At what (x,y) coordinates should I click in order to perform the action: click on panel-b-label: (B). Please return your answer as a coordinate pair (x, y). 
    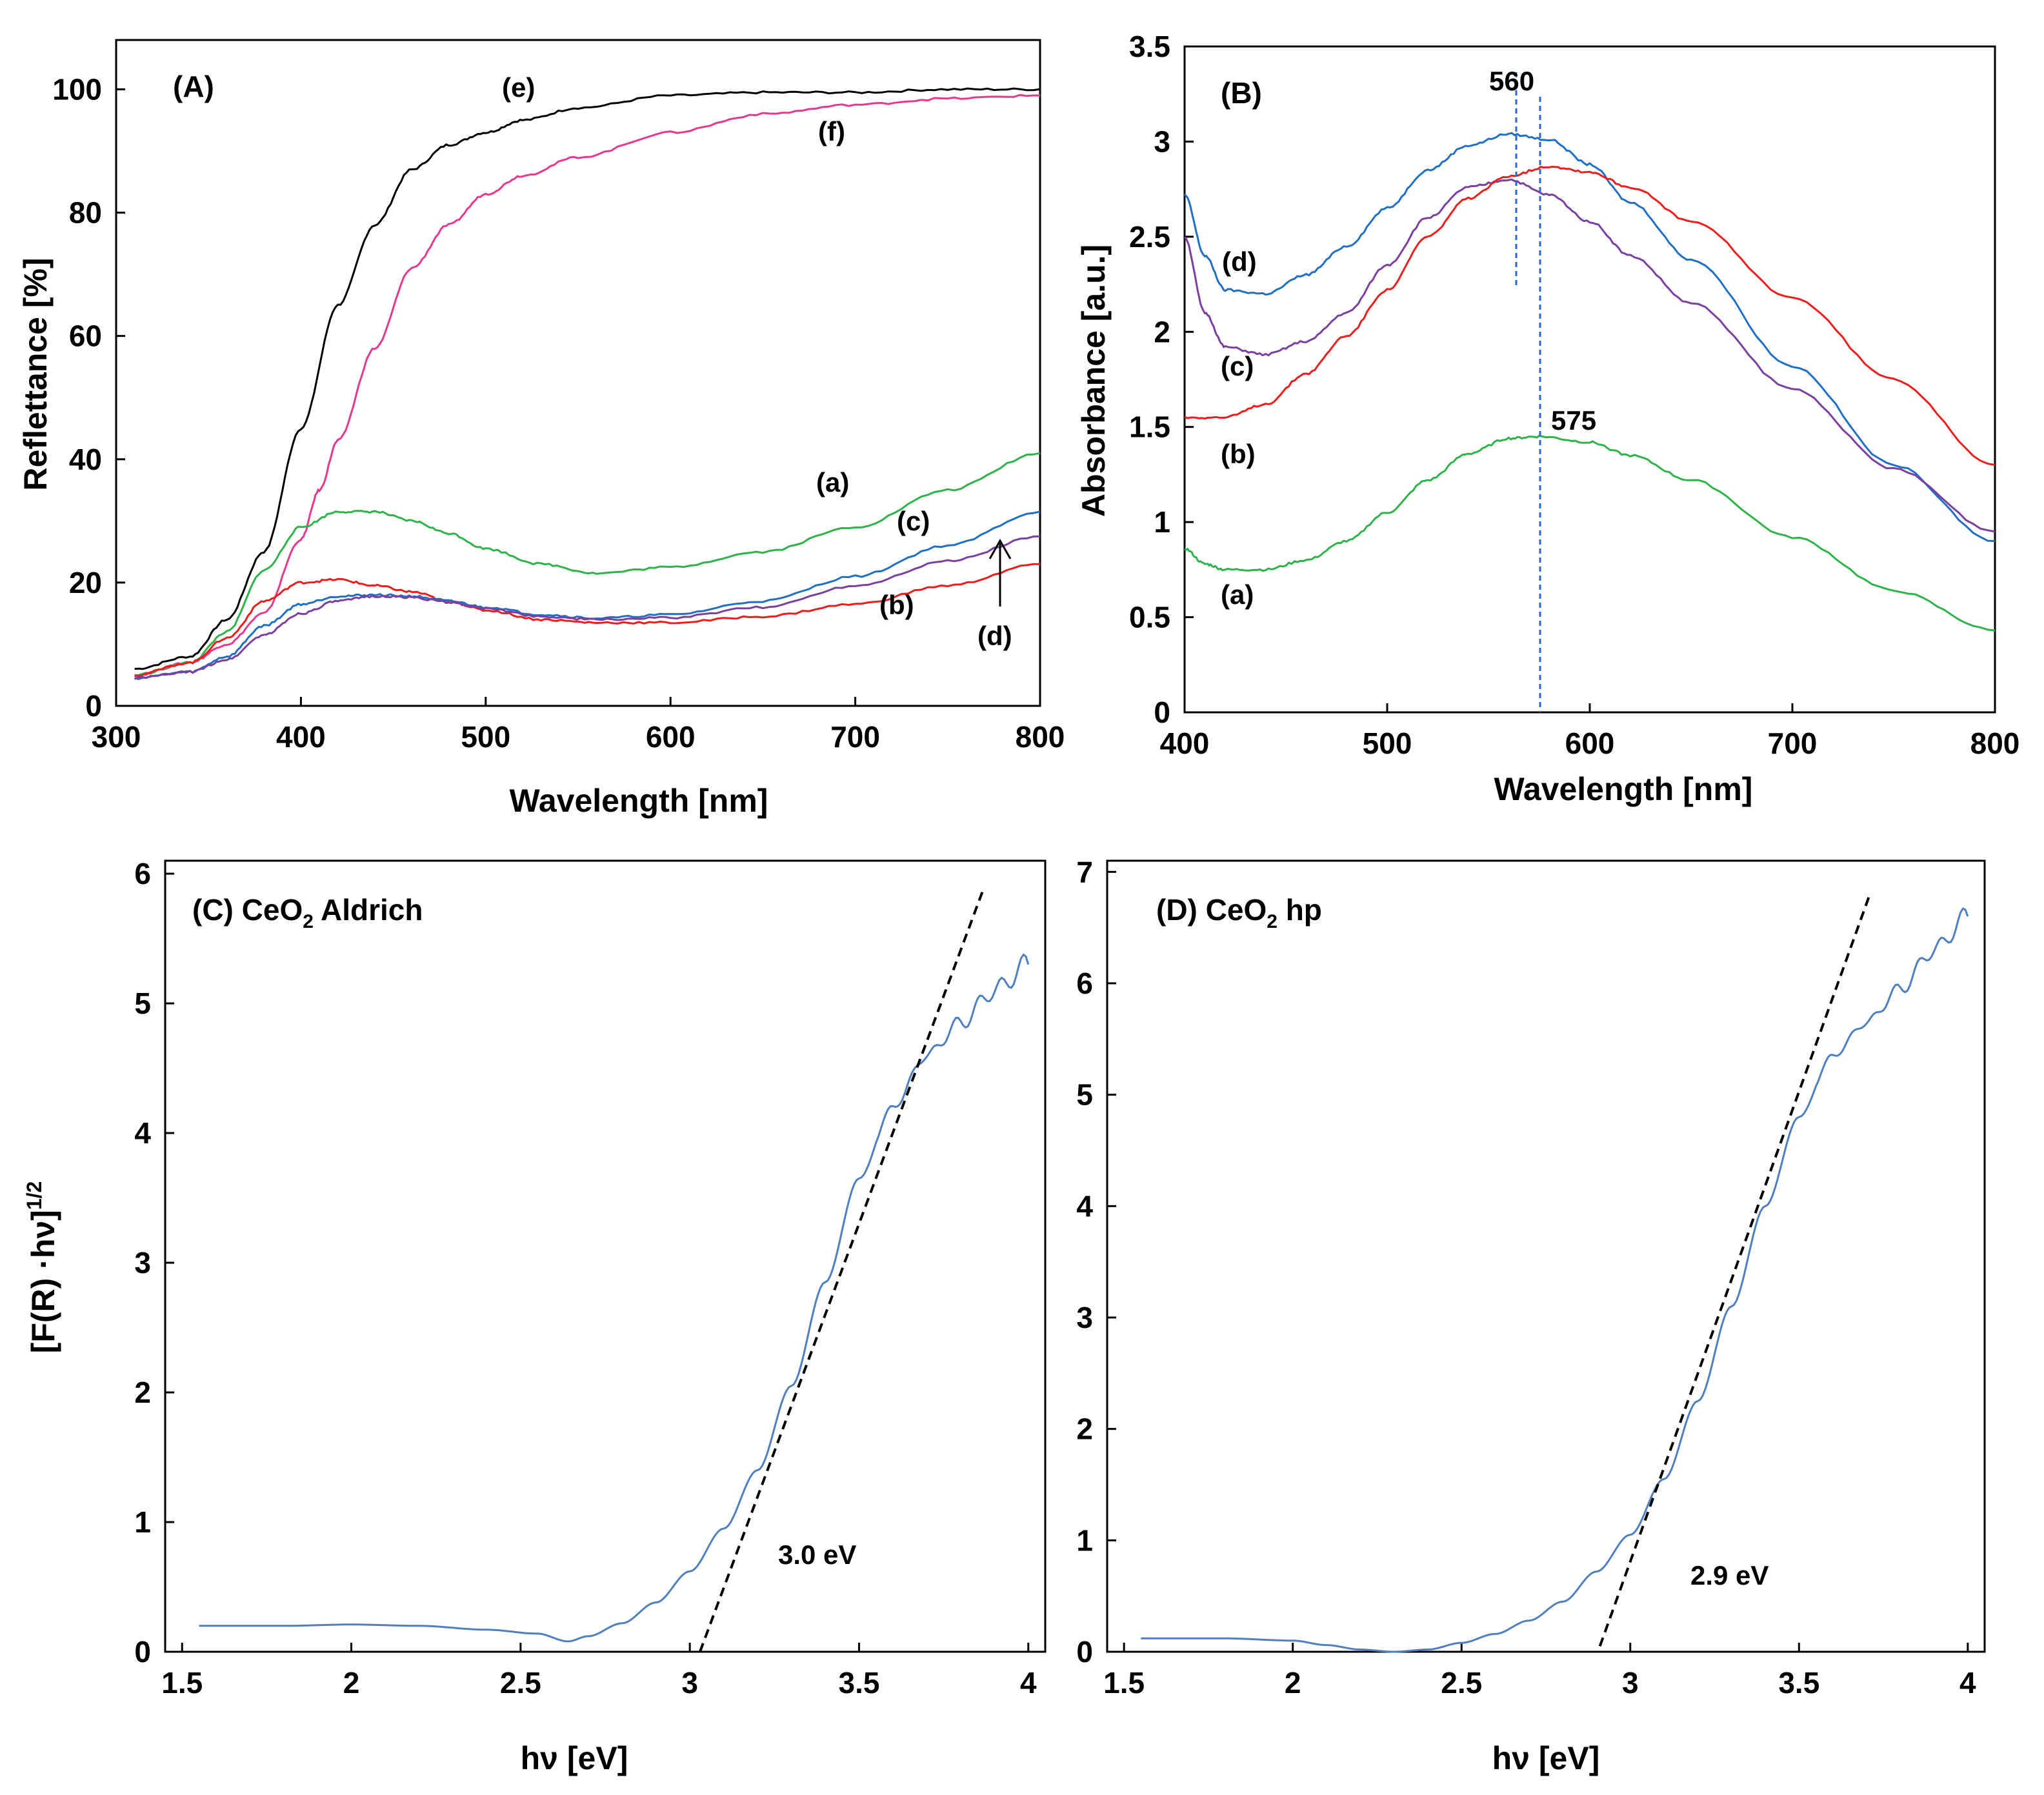
    Looking at the image, I should click on (1241, 93).